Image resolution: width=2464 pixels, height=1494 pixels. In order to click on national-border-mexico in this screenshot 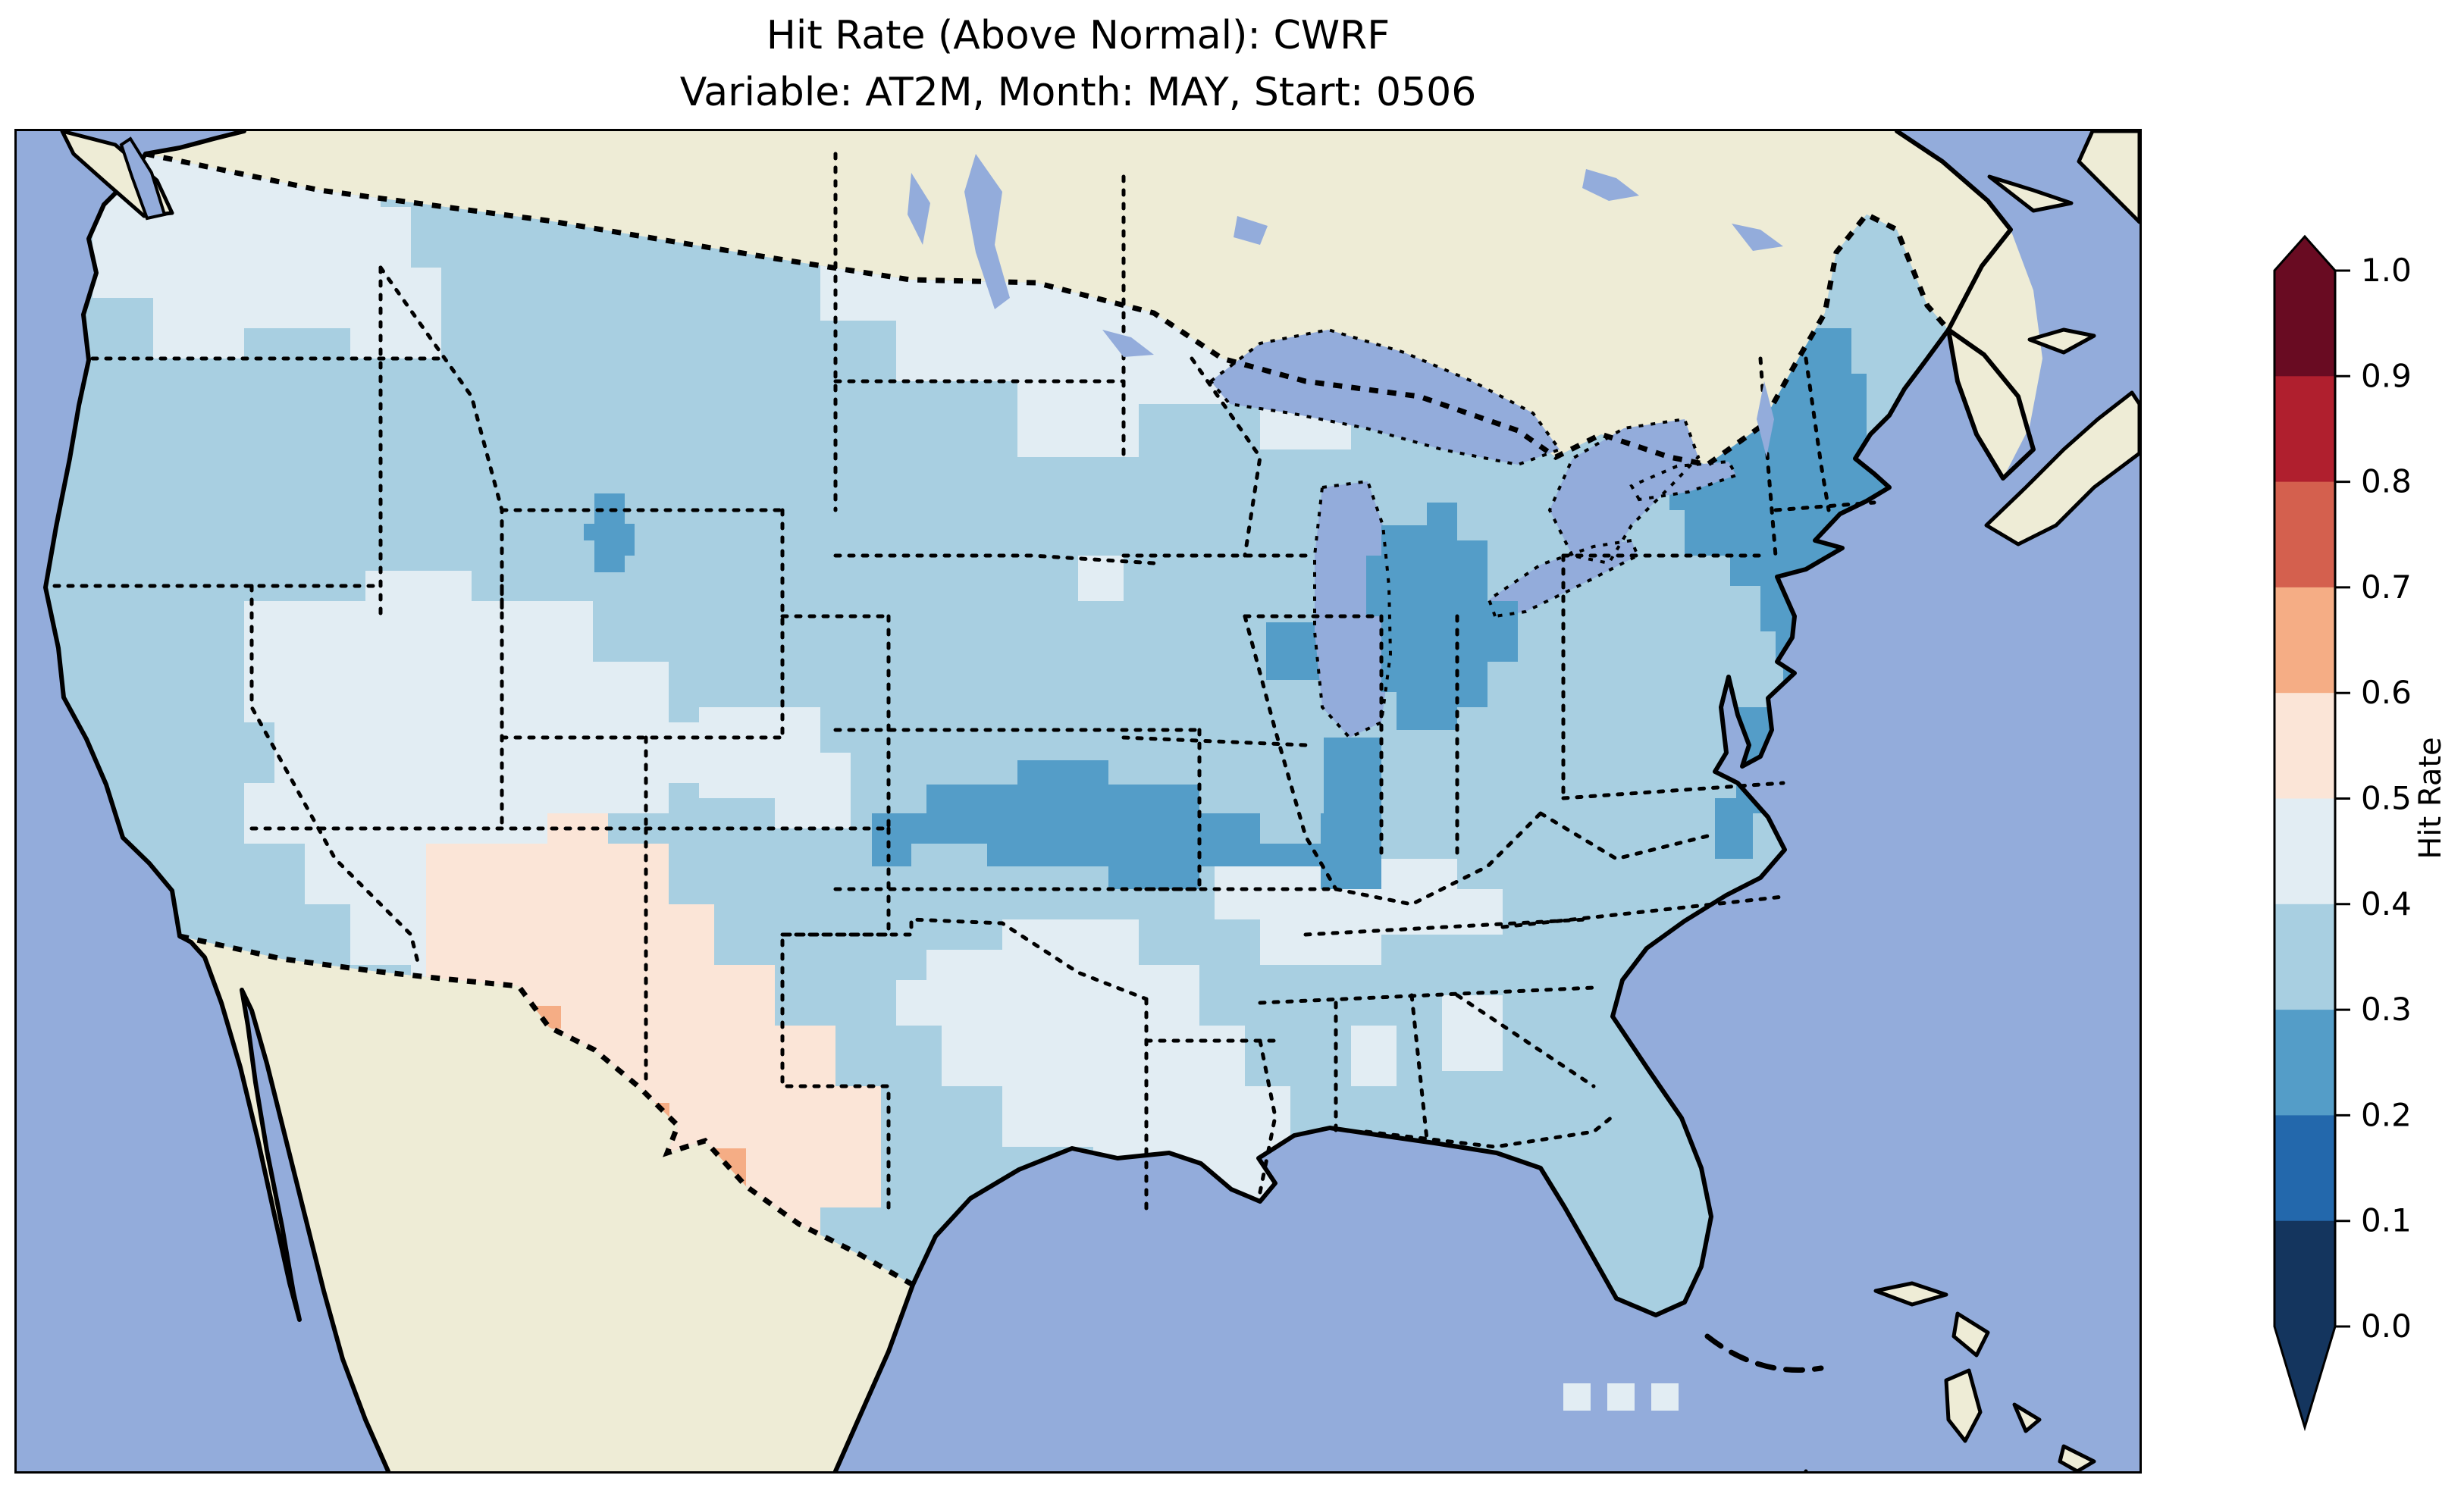, I will do `click(546, 1110)`.